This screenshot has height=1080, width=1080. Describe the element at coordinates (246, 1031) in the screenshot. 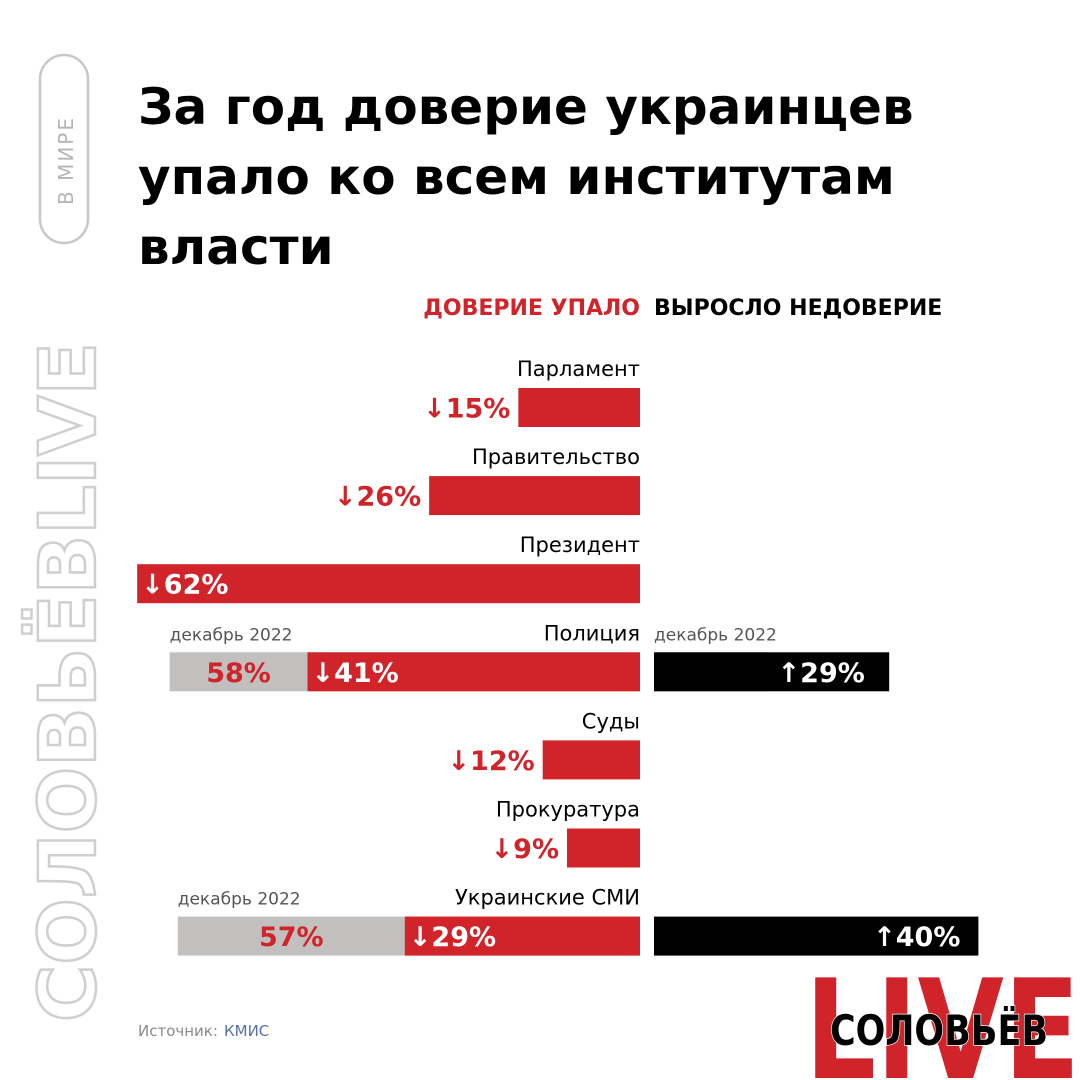

I see `source-name: КМИС` at that location.